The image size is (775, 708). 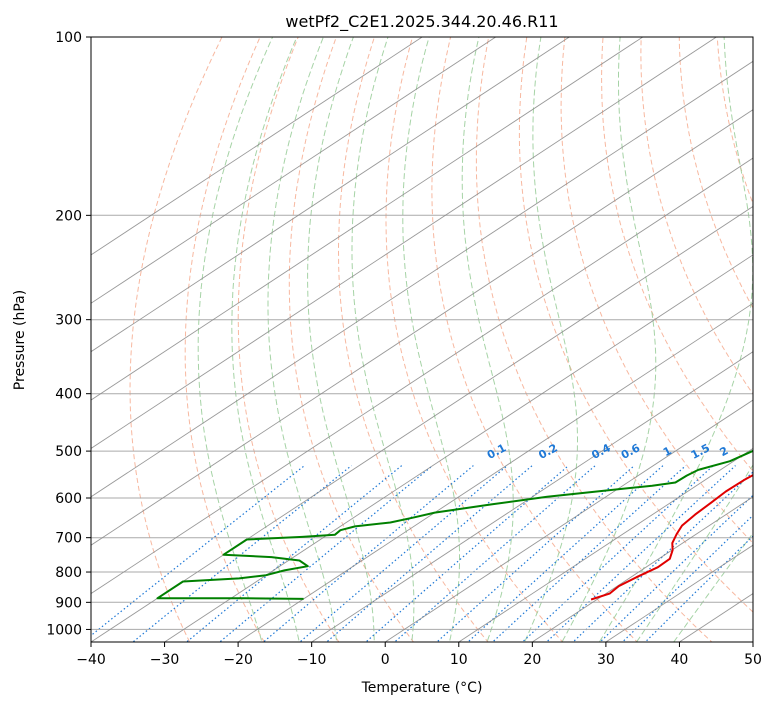 What do you see at coordinates (68, 321) in the screenshot?
I see `y-tick-label: 300` at bounding box center [68, 321].